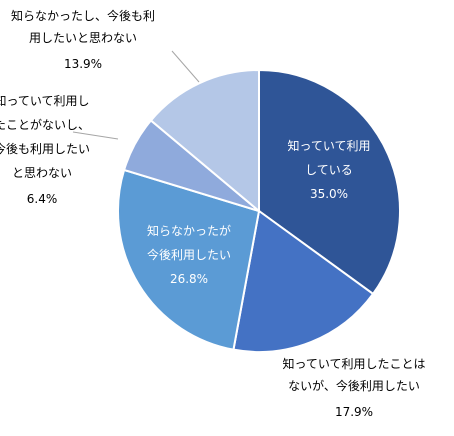 The image size is (454, 436). I want to click on slice-label-1-line-1: 知っていて利用, so click(328, 146).